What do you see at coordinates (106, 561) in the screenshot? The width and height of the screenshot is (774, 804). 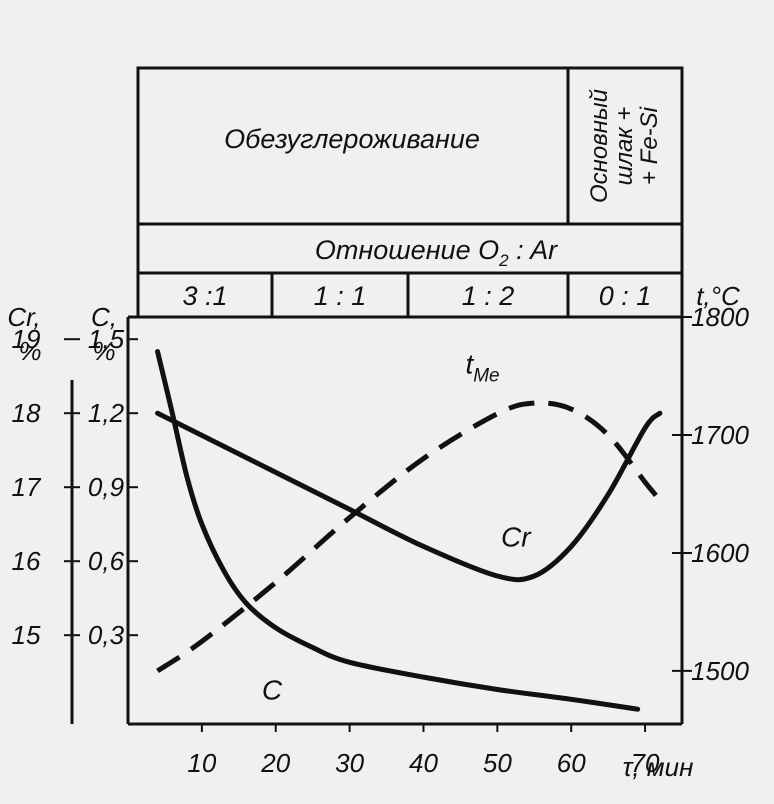 I see `c-tick-label: 0,6` at bounding box center [106, 561].